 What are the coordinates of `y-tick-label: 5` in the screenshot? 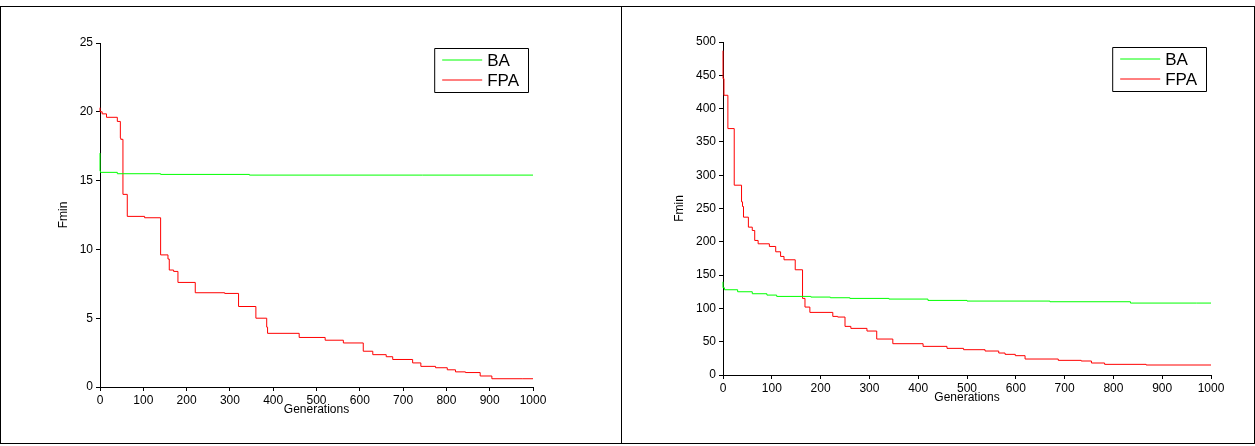 It's located at (90, 317).